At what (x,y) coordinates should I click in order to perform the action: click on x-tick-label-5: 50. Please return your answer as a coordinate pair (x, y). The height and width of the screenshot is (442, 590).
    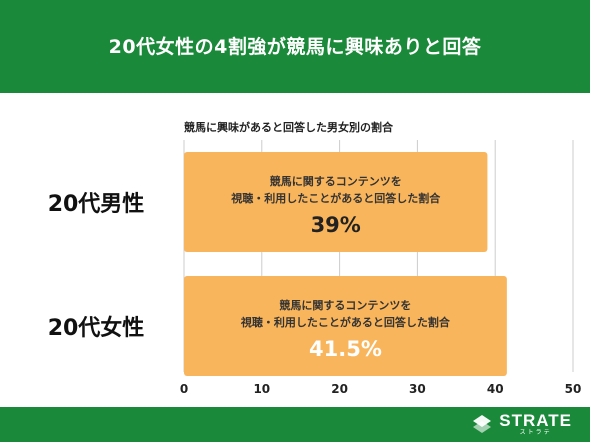
    Looking at the image, I should click on (573, 389).